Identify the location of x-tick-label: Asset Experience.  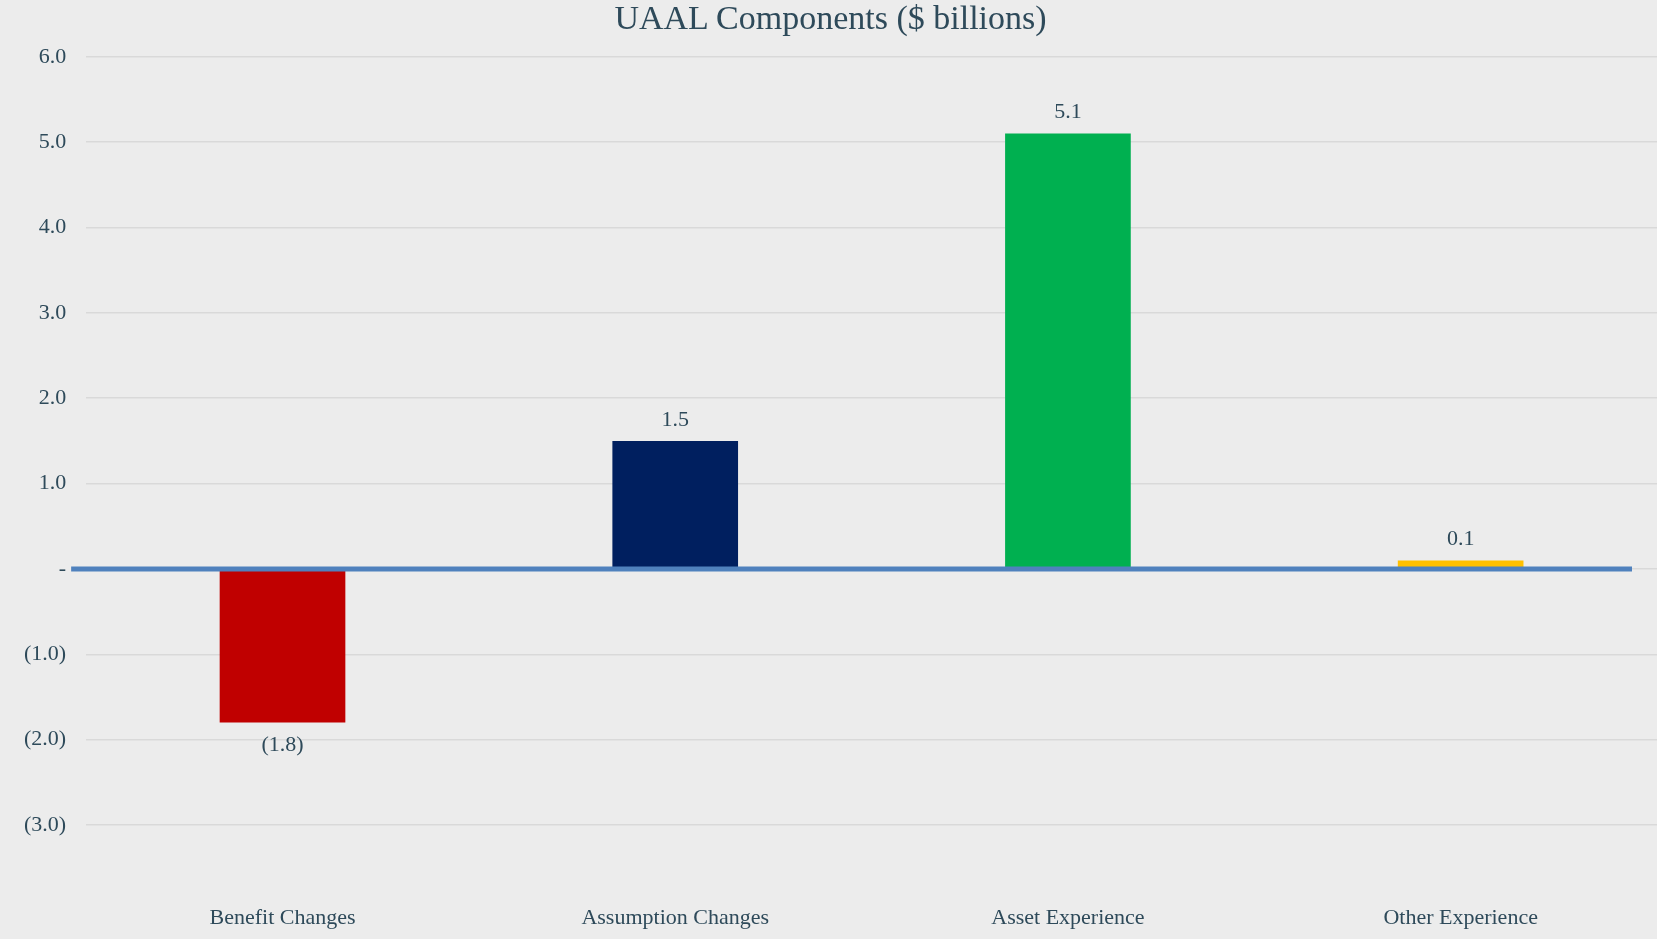
(1068, 916).